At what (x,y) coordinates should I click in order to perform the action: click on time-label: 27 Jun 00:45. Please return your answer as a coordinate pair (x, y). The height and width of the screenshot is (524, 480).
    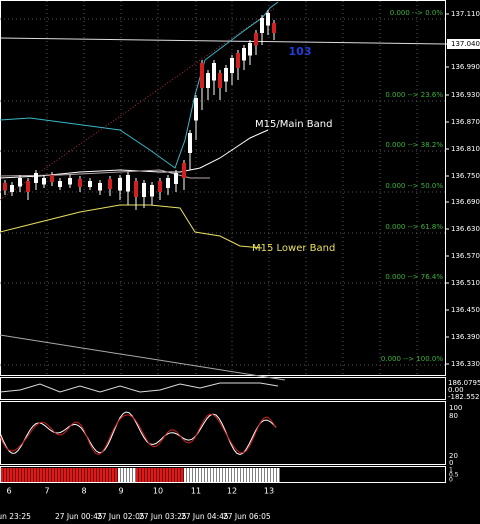
    Looking at the image, I should click on (79, 516).